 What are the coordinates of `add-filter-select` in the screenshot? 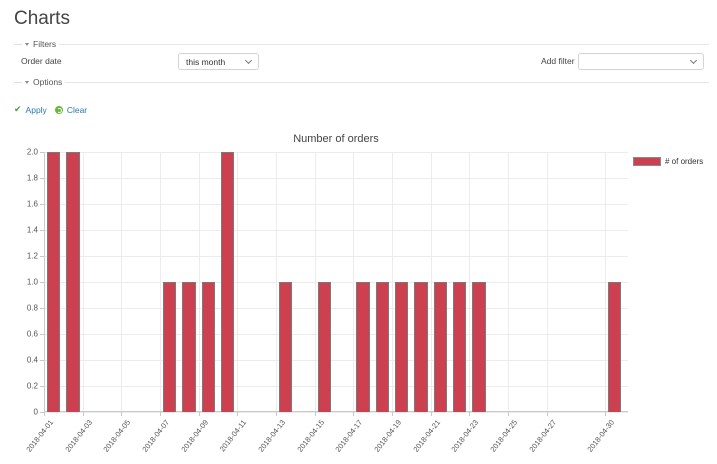 It's located at (641, 61).